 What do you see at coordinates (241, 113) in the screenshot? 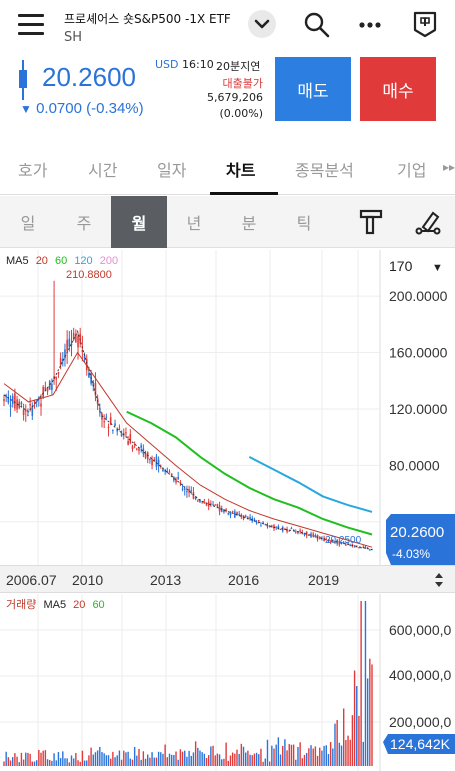
I see `trade-volume-pct: (0.00%)` at bounding box center [241, 113].